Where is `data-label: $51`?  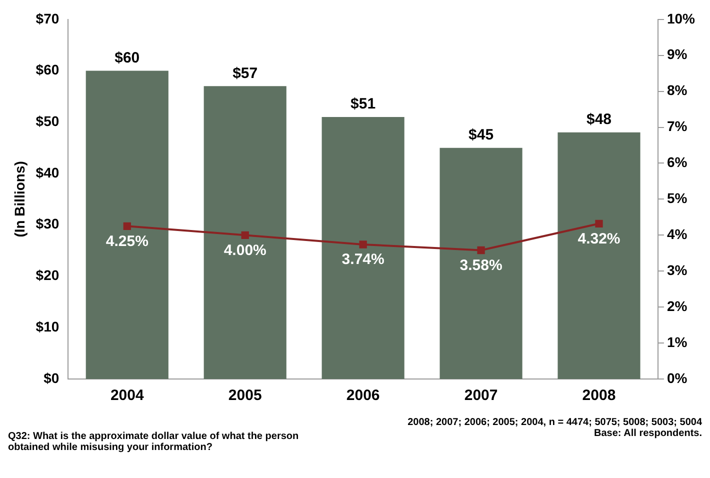
data-label: $51 is located at coordinates (363, 104).